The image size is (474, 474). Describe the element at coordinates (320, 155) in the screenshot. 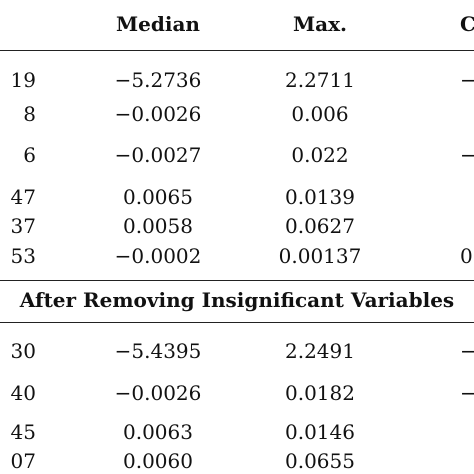

I see `max-cell: 0.022` at that location.